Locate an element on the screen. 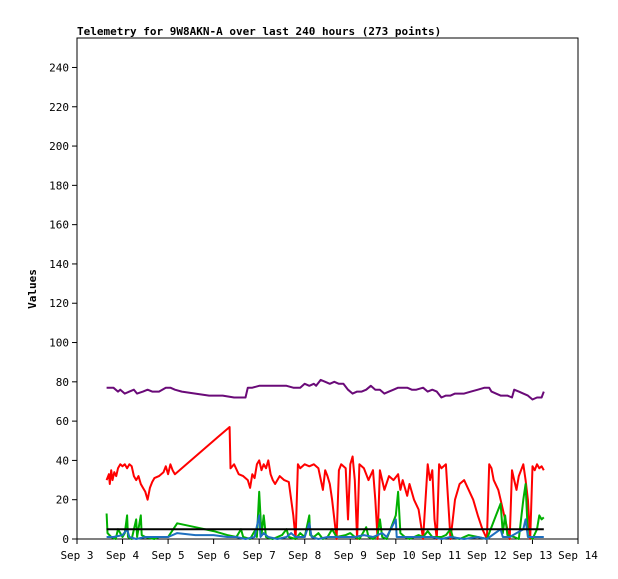 Image resolution: width=618 pixels, height=579 pixels. x-tick-label: Sep 14 is located at coordinates (578, 555).